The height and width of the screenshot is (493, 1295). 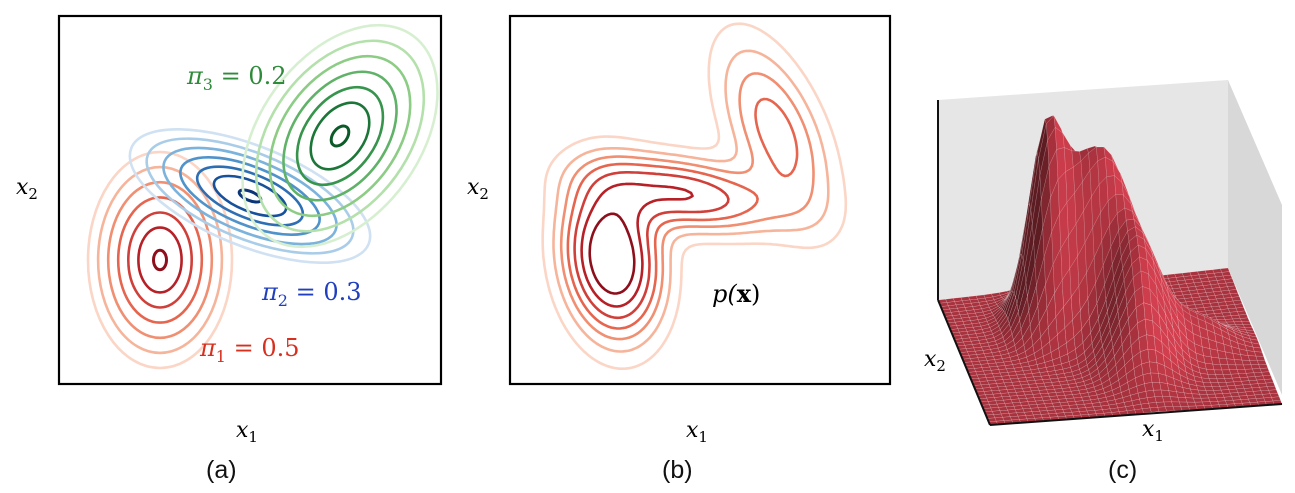 I want to click on pi3-label: π3 = 0.2, so click(x=236, y=78).